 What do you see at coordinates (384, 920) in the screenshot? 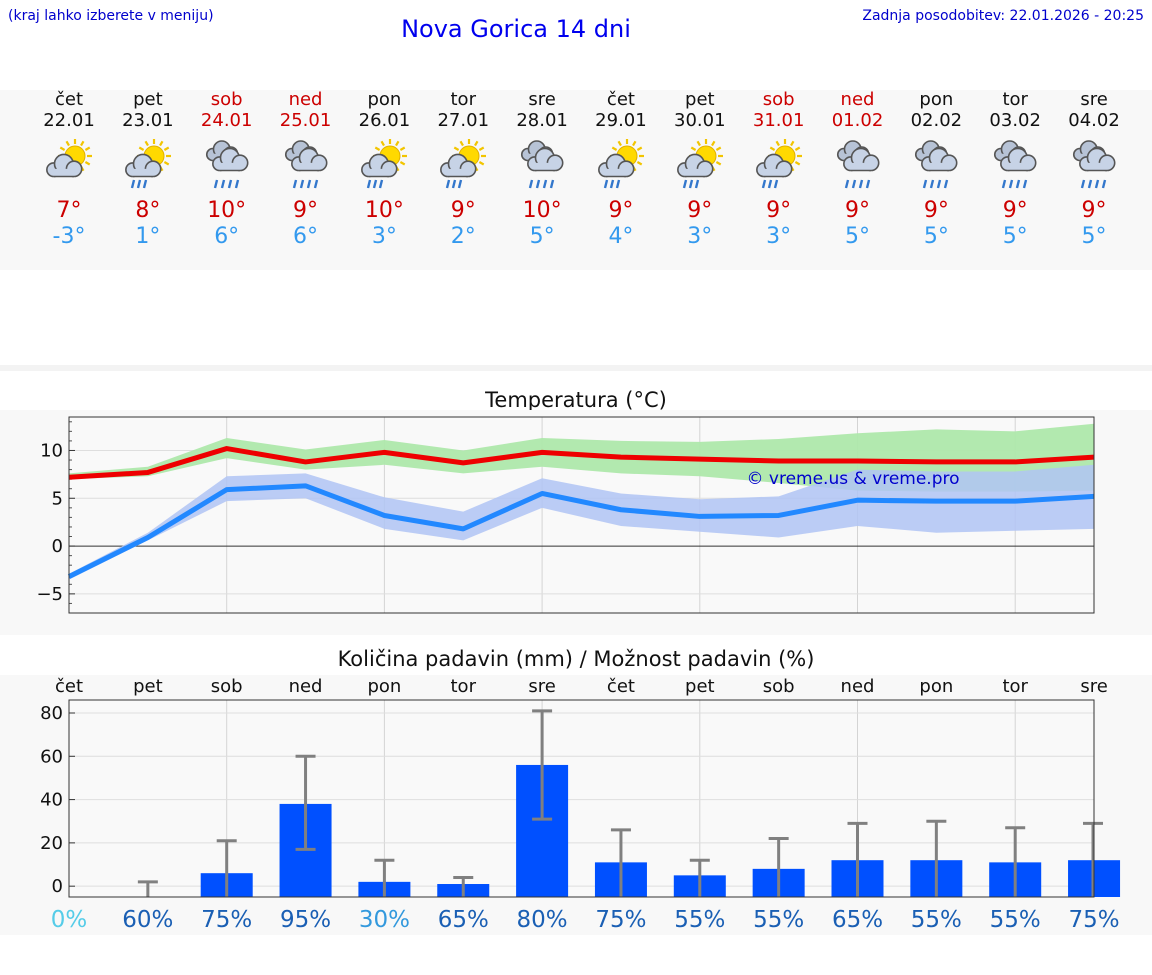
I see `precipitation-probability: 30%` at bounding box center [384, 920].